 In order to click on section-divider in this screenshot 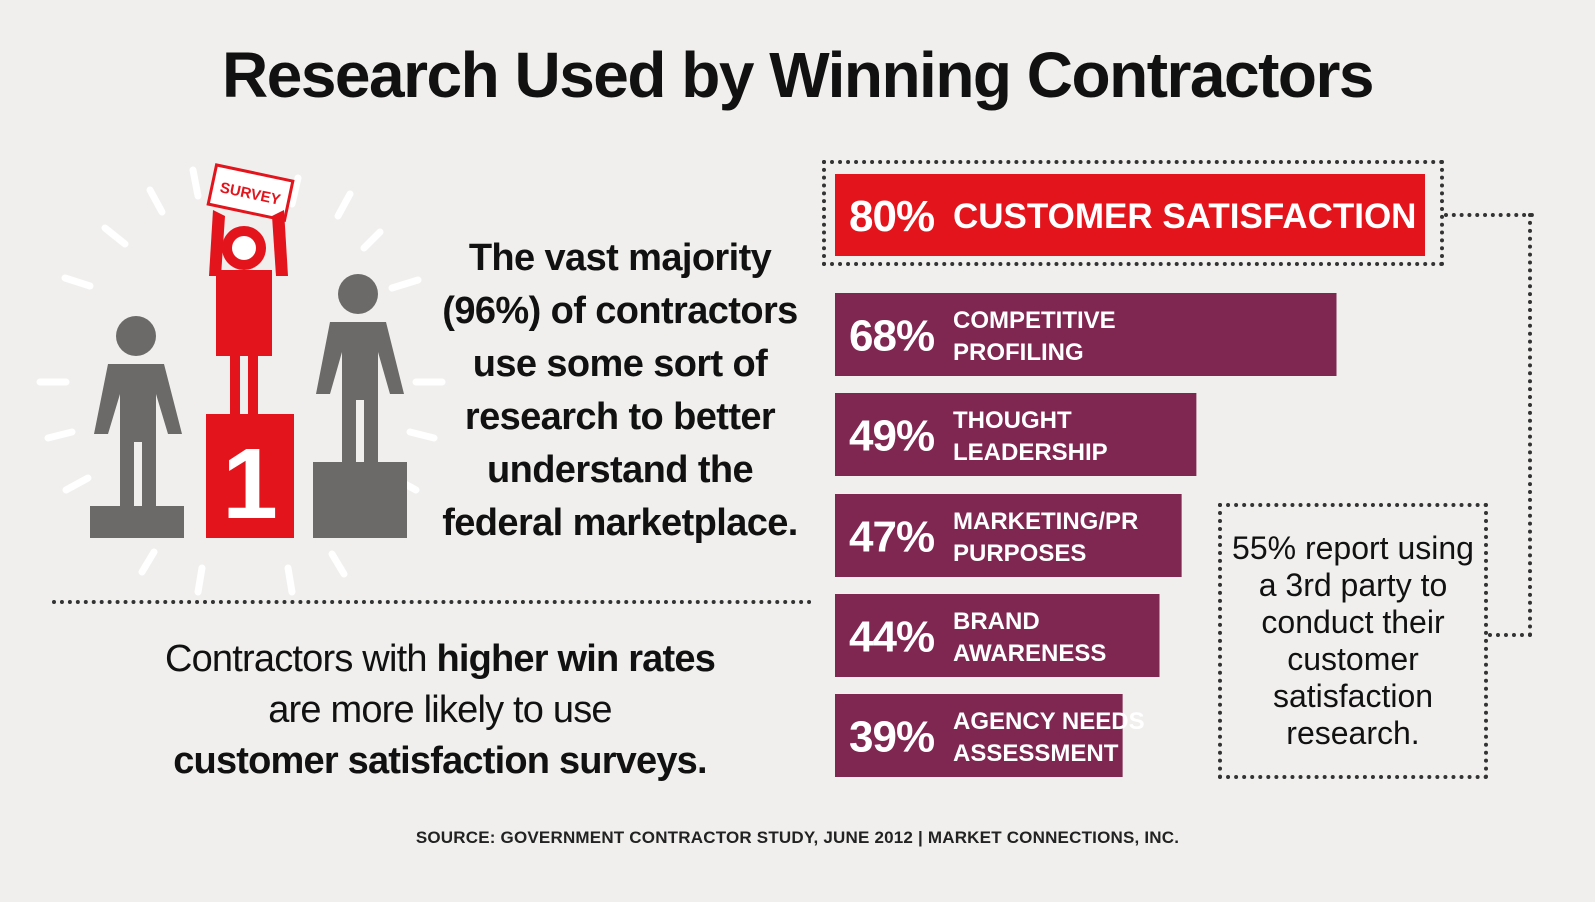, I will do `click(432, 602)`.